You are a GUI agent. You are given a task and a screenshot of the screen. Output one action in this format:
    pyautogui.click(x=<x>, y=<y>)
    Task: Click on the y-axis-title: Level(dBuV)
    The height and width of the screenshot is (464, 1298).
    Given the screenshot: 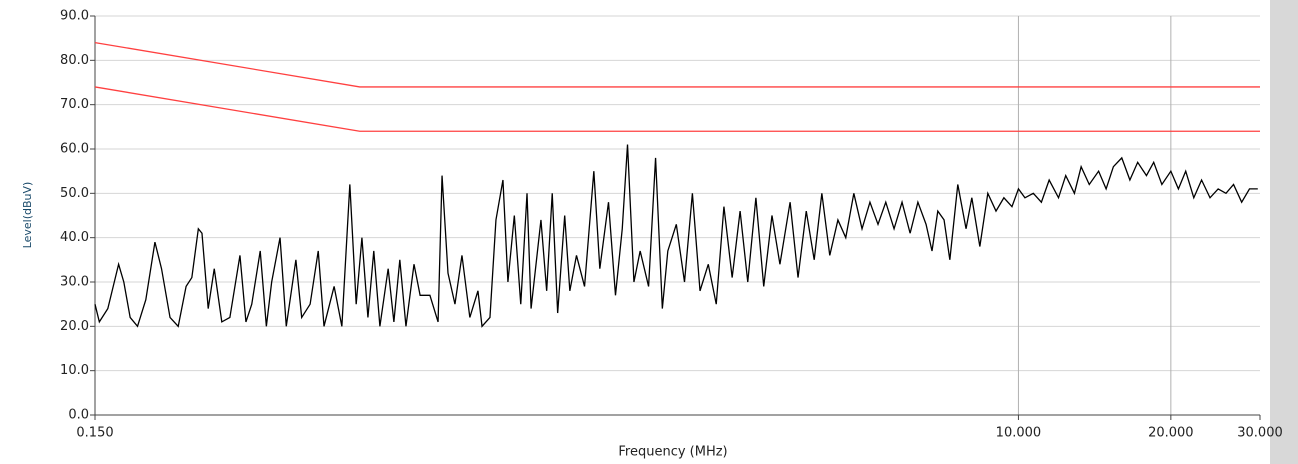 What is the action you would take?
    pyautogui.click(x=27, y=215)
    